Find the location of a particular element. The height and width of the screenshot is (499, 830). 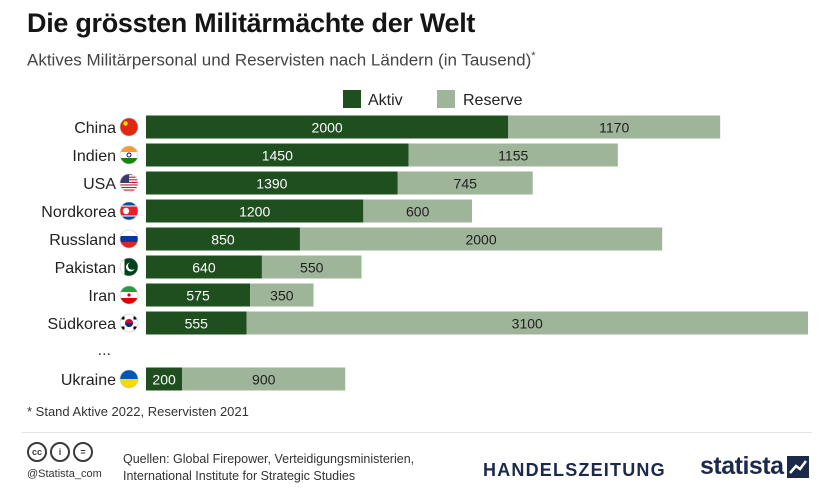

footer-divider is located at coordinates (417, 432).